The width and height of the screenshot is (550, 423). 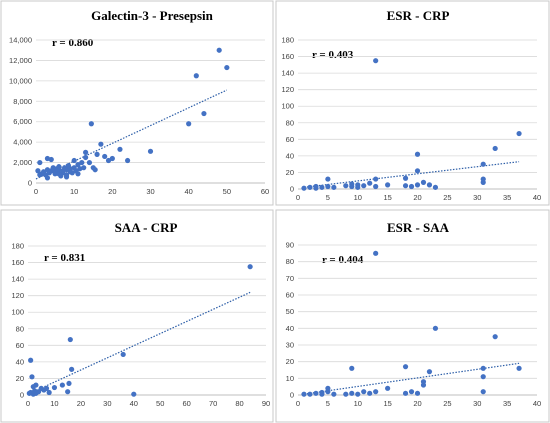 What do you see at coordinates (290, 139) in the screenshot?
I see `y-tick-label: 60` at bounding box center [290, 139].